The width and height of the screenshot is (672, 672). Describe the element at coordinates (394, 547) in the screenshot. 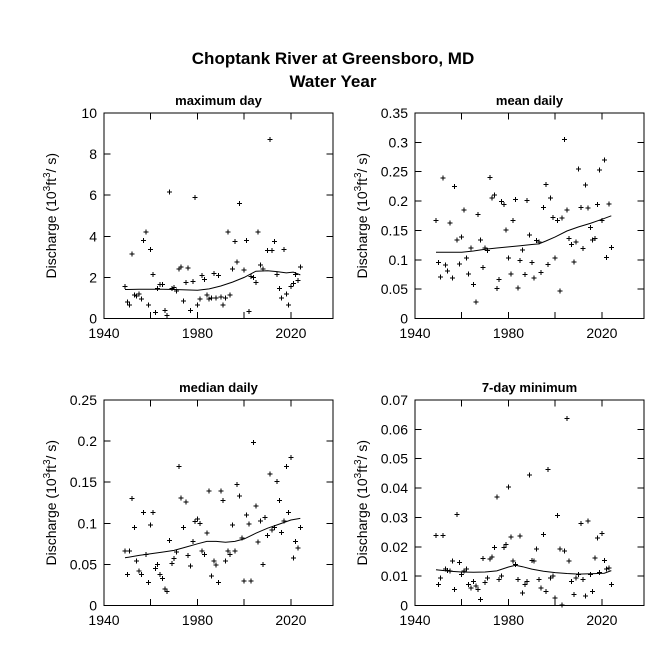

I see `y-tick-label: 0.02` at that location.